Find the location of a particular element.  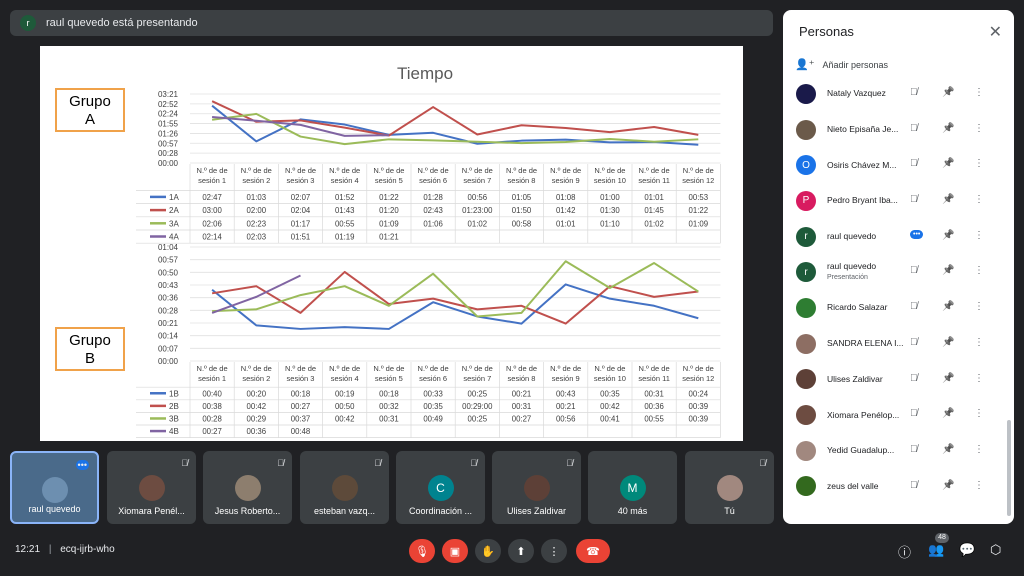

participant-row: Yedid Guadalup... 🎙̸ 📌 ⋮ is located at coordinates (895, 451).